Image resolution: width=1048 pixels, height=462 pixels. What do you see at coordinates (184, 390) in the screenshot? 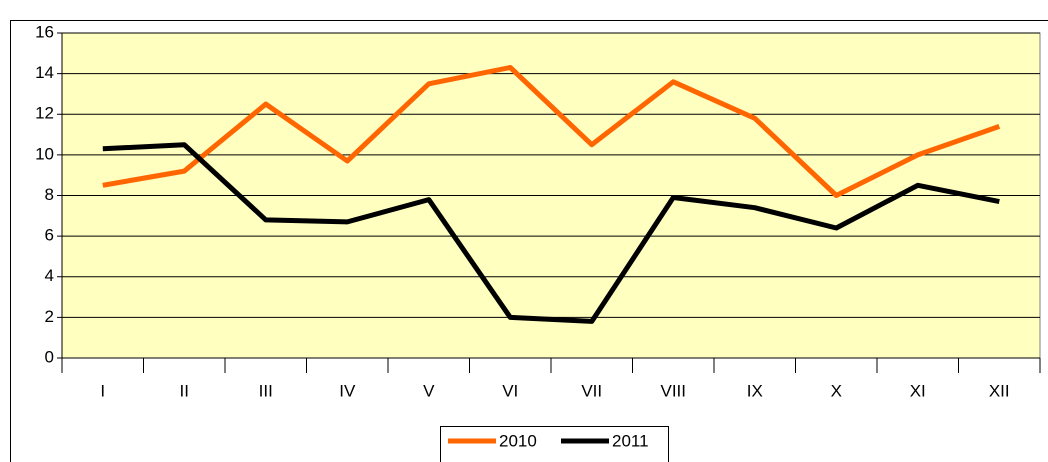
I see `x-tick-label: II` at bounding box center [184, 390].